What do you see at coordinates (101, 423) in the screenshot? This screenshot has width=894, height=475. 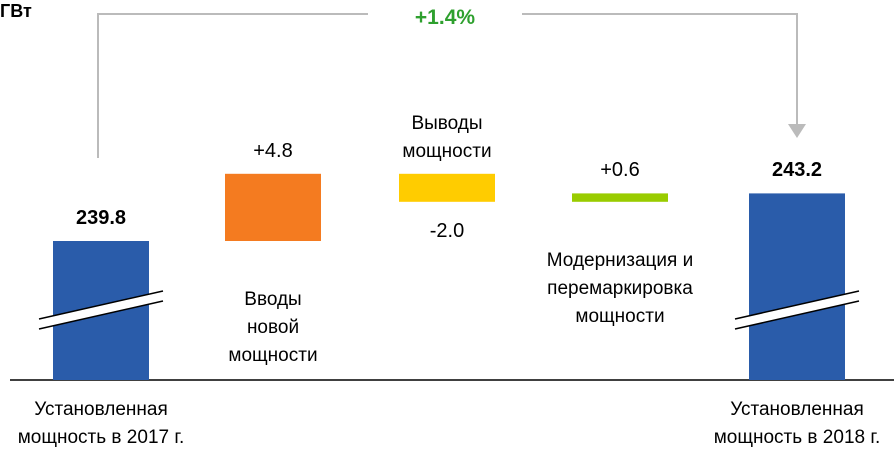 I see `category-label: Установленная мощность в 2017 г.` at bounding box center [101, 423].